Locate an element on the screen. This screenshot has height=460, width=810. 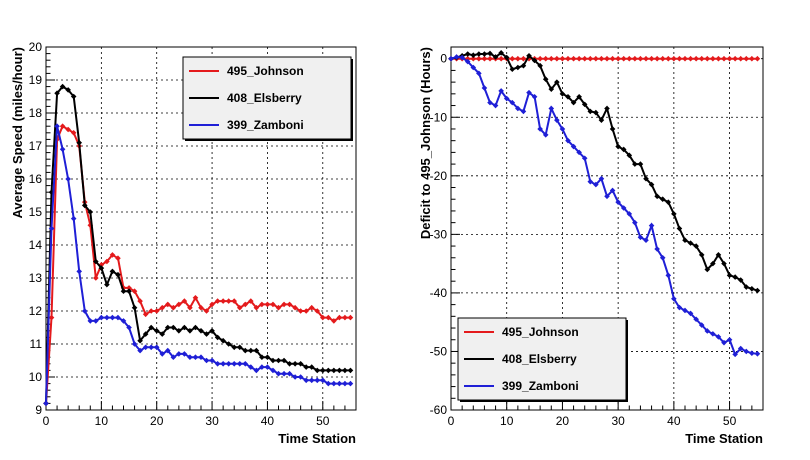
y-tick-label: 14 is located at coordinates (36, 245).